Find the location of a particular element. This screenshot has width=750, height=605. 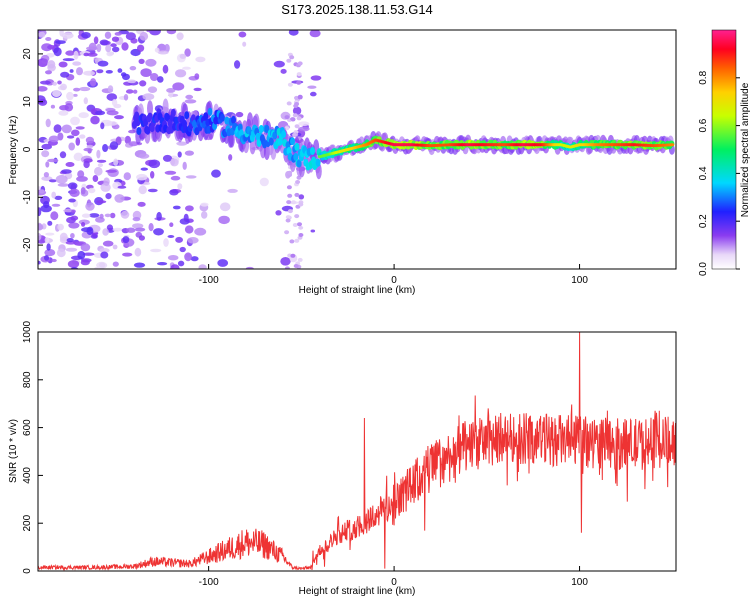

heatmap-x-ticks: -100 0 100 is located at coordinates (393, 275).